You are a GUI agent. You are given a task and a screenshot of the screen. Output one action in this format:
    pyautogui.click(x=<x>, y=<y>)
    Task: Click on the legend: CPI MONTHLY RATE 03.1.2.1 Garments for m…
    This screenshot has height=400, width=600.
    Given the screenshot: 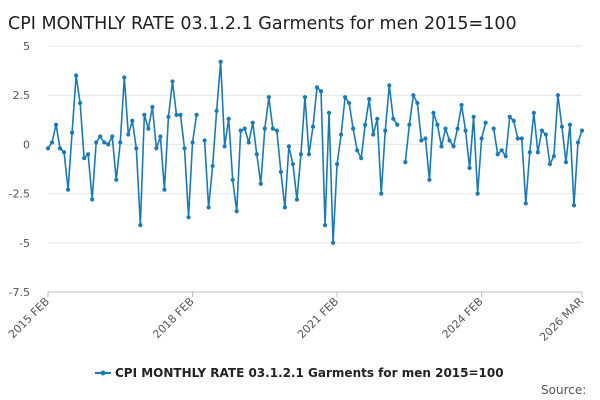 What is the action you would take?
    pyautogui.click(x=299, y=373)
    